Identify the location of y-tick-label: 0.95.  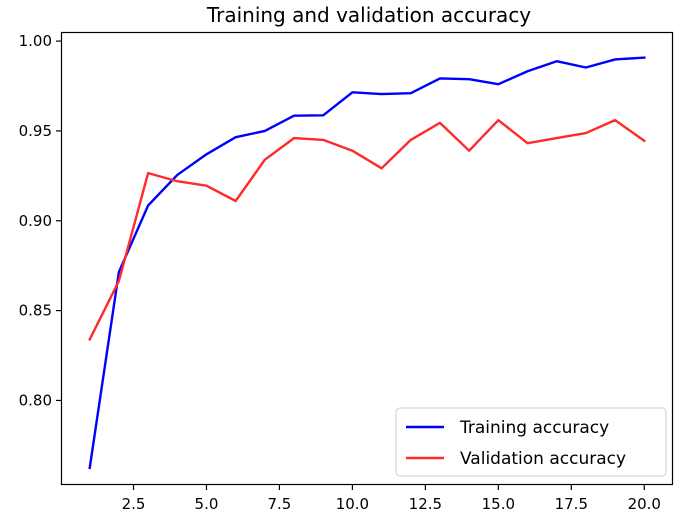
(35, 131).